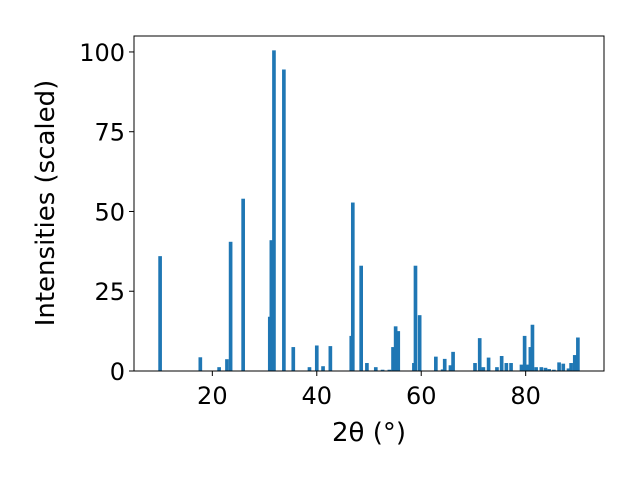 Image resolution: width=640 pixels, height=485 pixels. What do you see at coordinates (421, 396) in the screenshot?
I see `x-tick-label: 60` at bounding box center [421, 396].